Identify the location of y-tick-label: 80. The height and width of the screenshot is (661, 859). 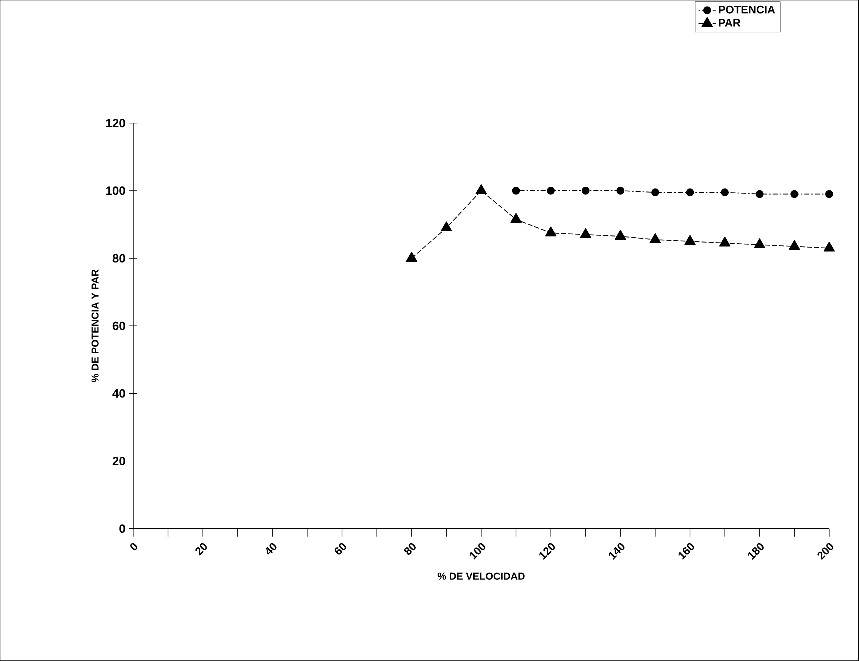
(119, 258).